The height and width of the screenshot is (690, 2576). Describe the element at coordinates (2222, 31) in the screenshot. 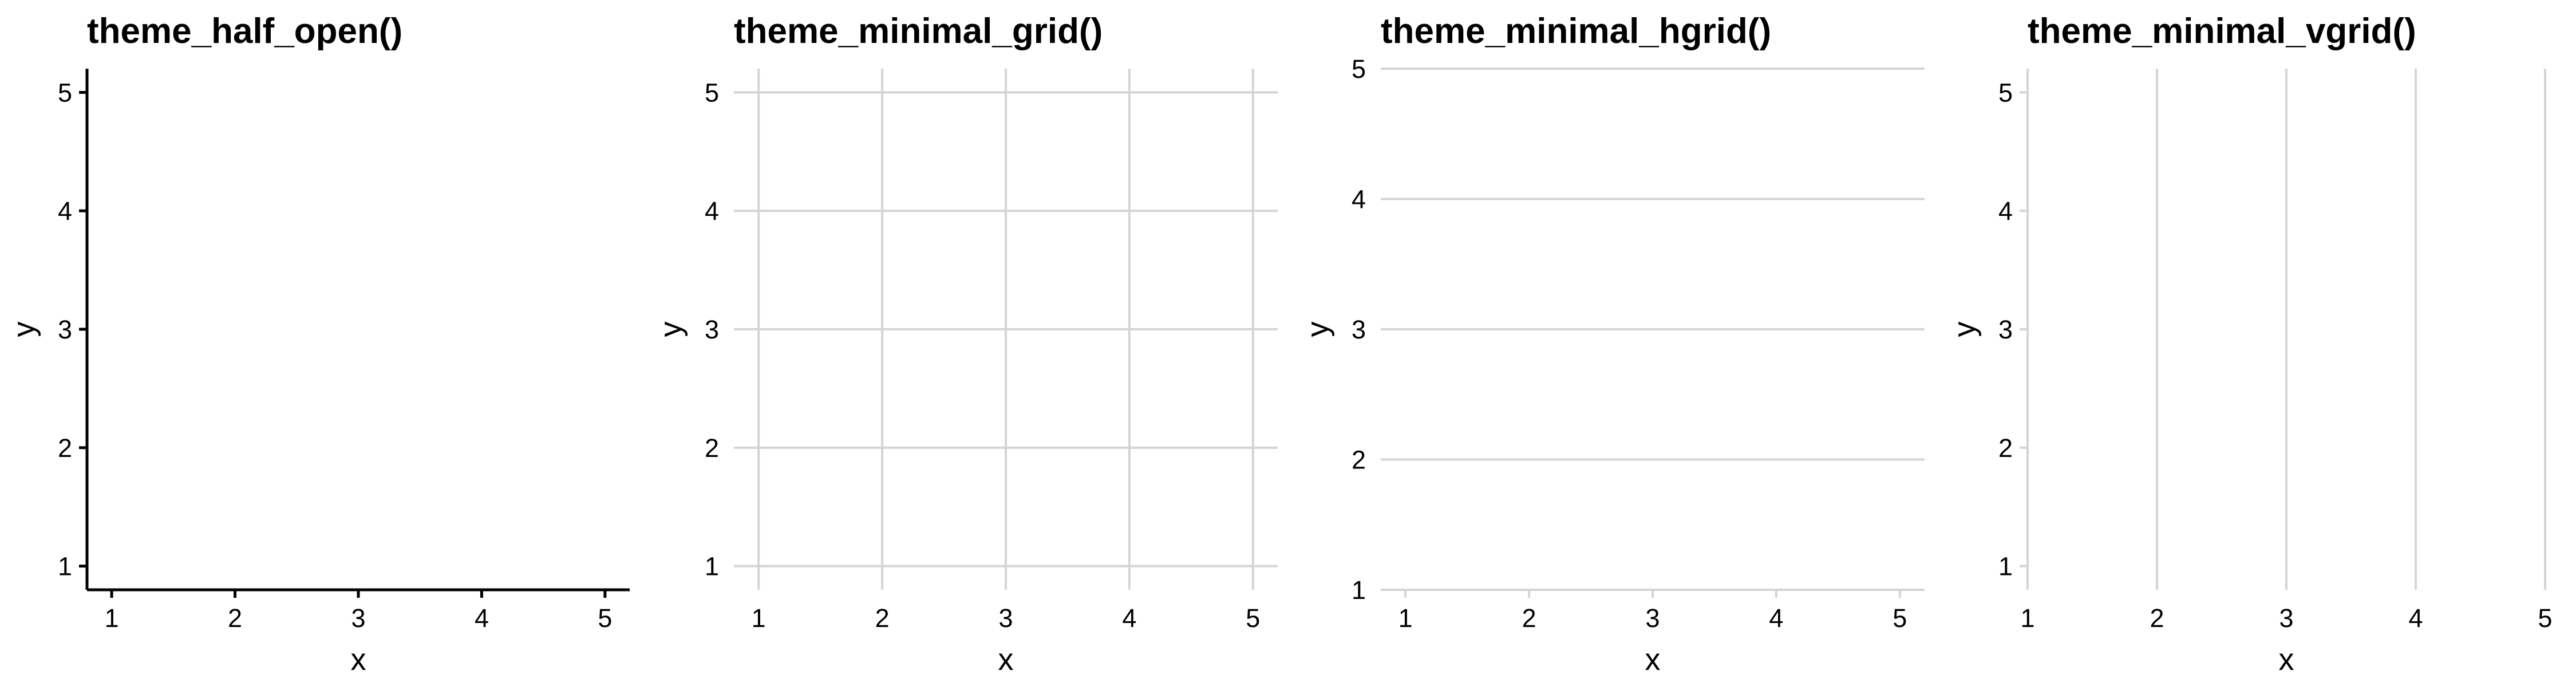

I see `chart-title: theme_minimal_vgrid()` at that location.